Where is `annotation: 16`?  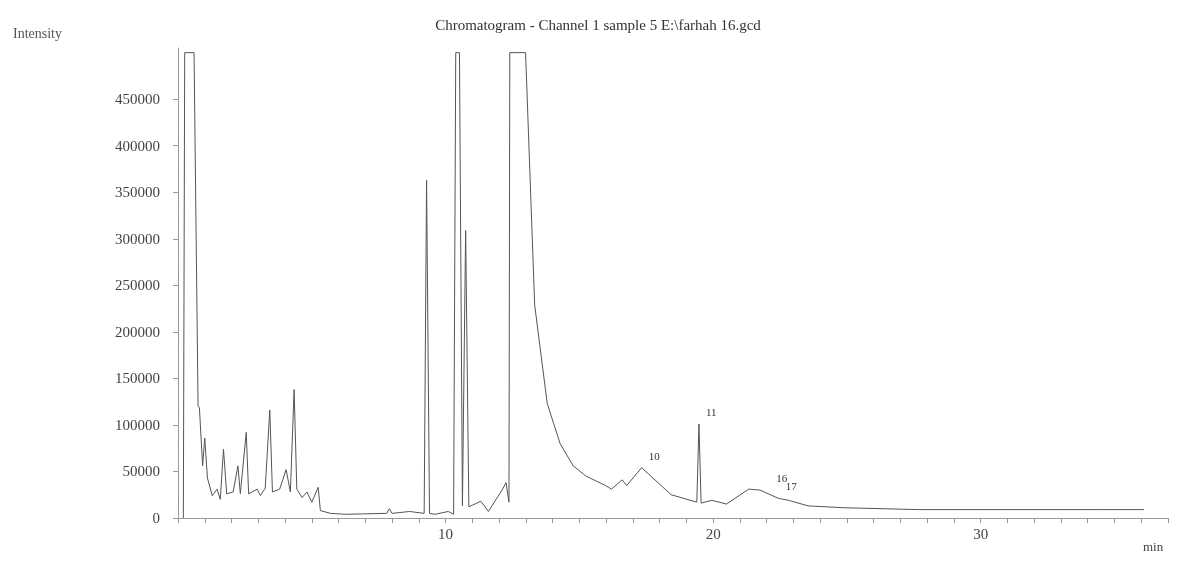
annotation: 16 is located at coordinates (782, 478).